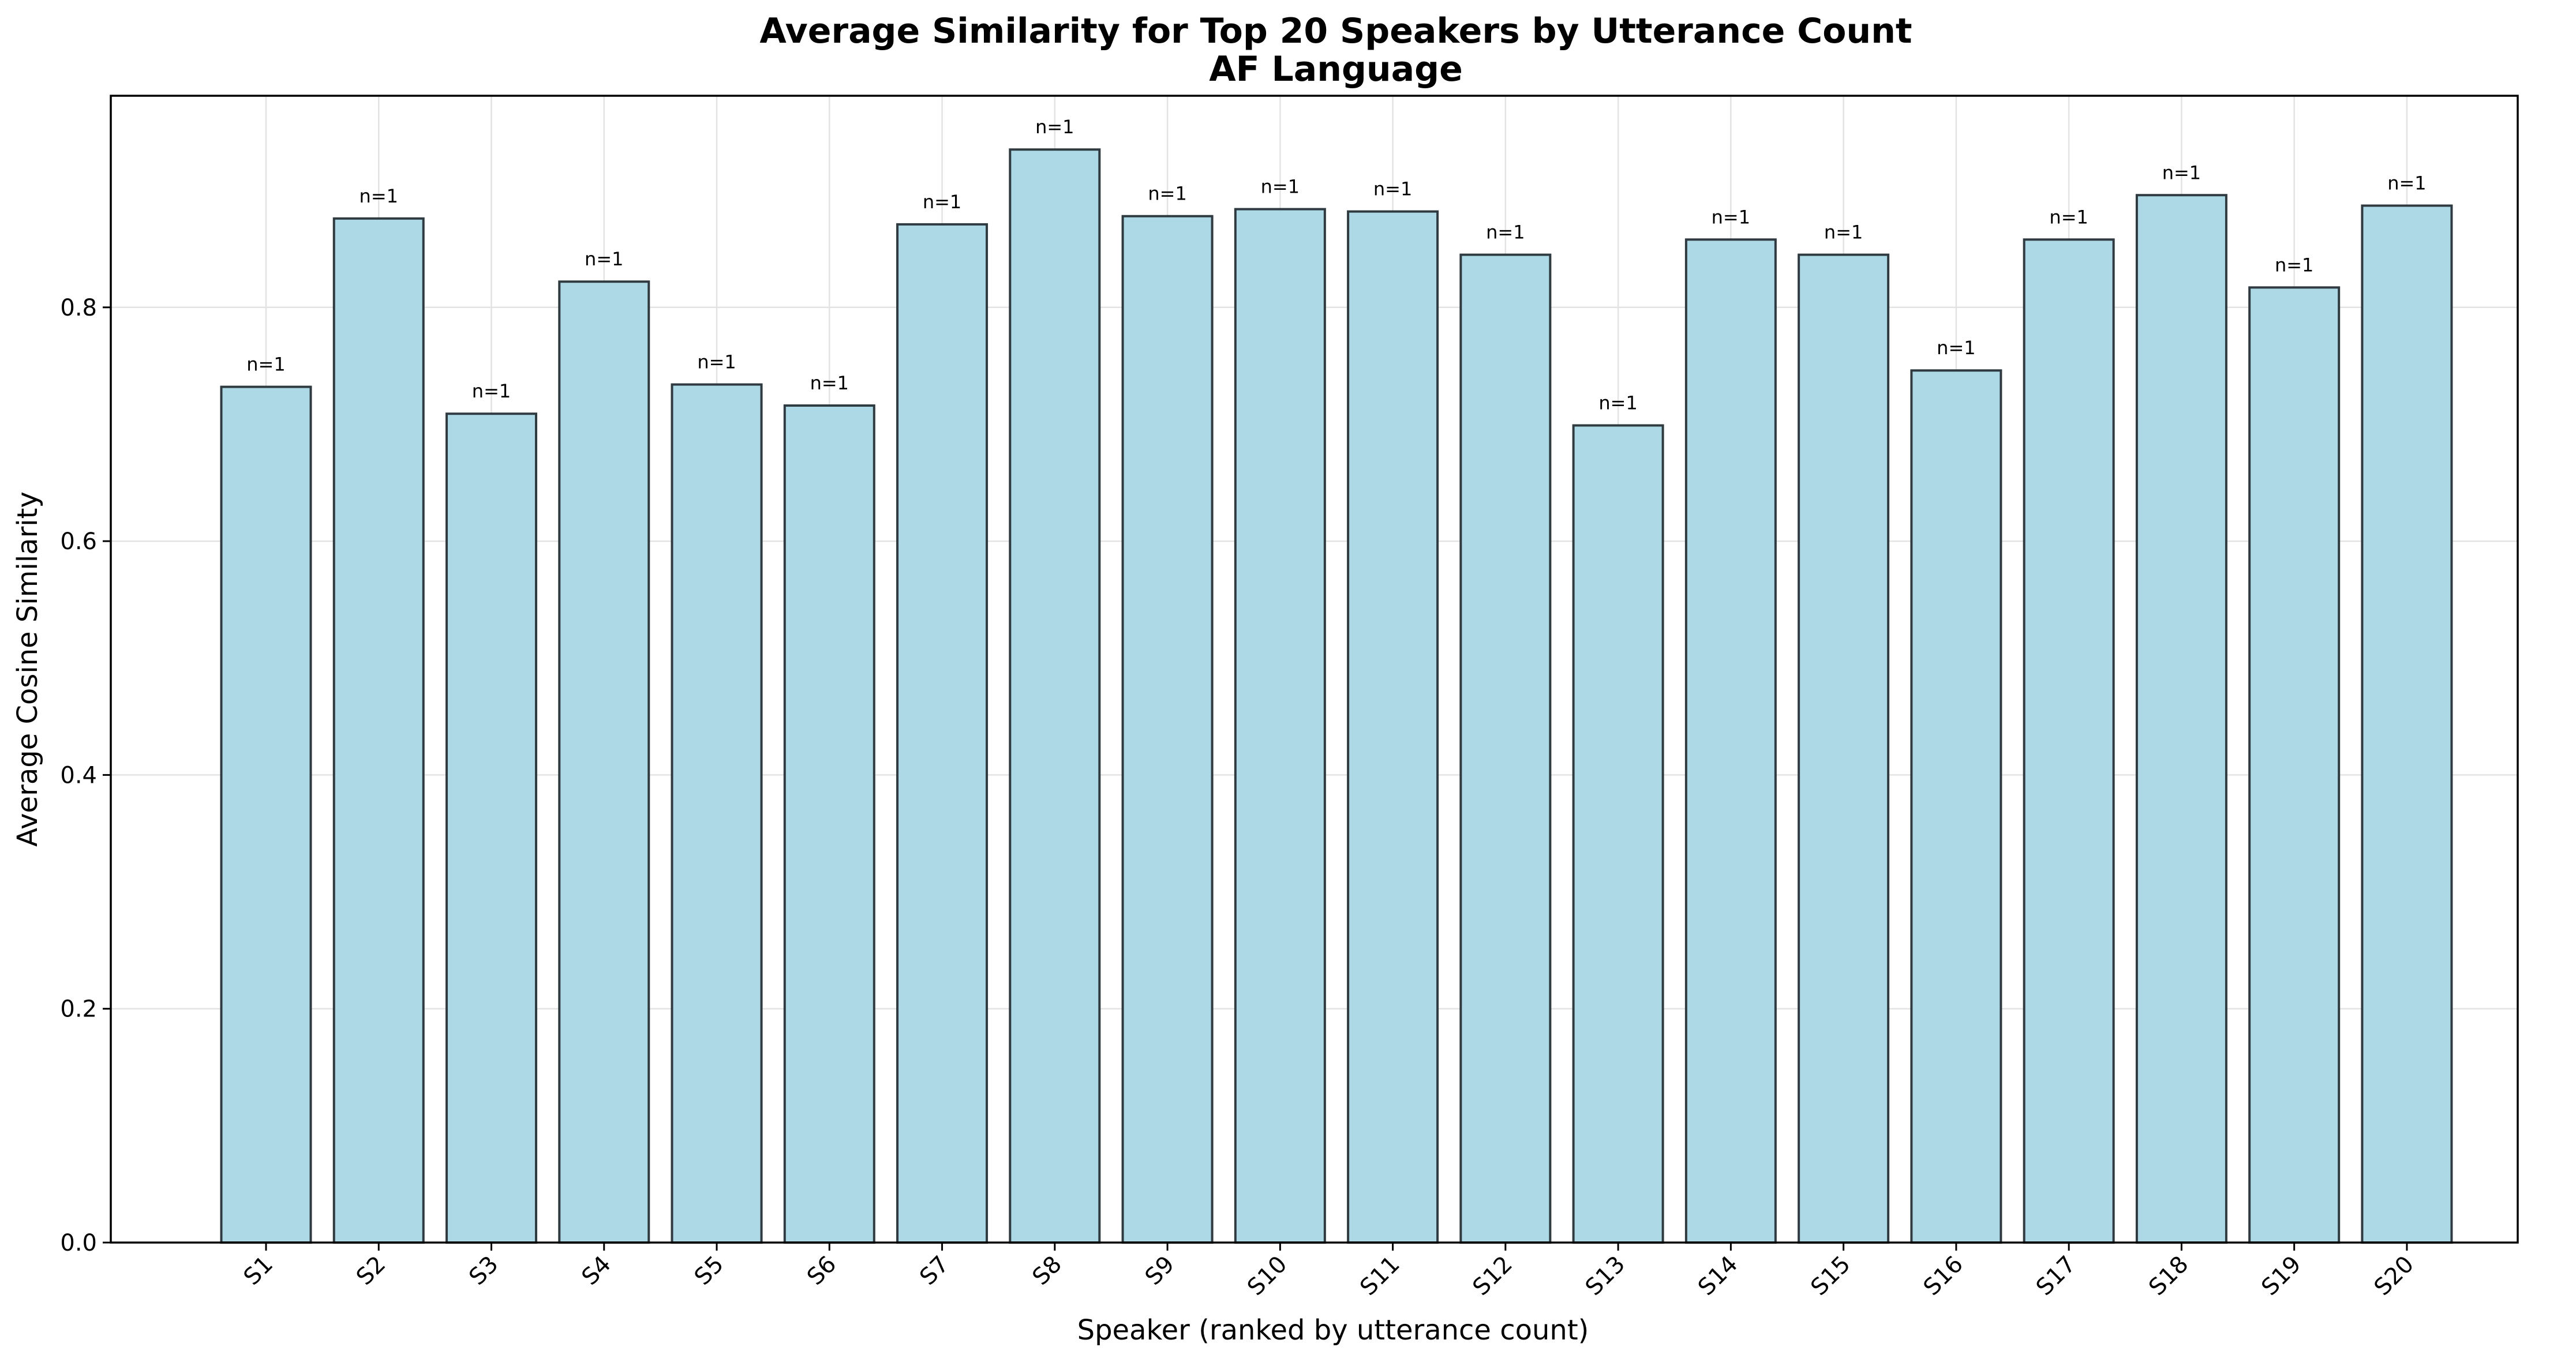 Image resolution: width=2576 pixels, height=1366 pixels. Describe the element at coordinates (78, 308) in the screenshot. I see `y-tick-label: 0.8` at that location.